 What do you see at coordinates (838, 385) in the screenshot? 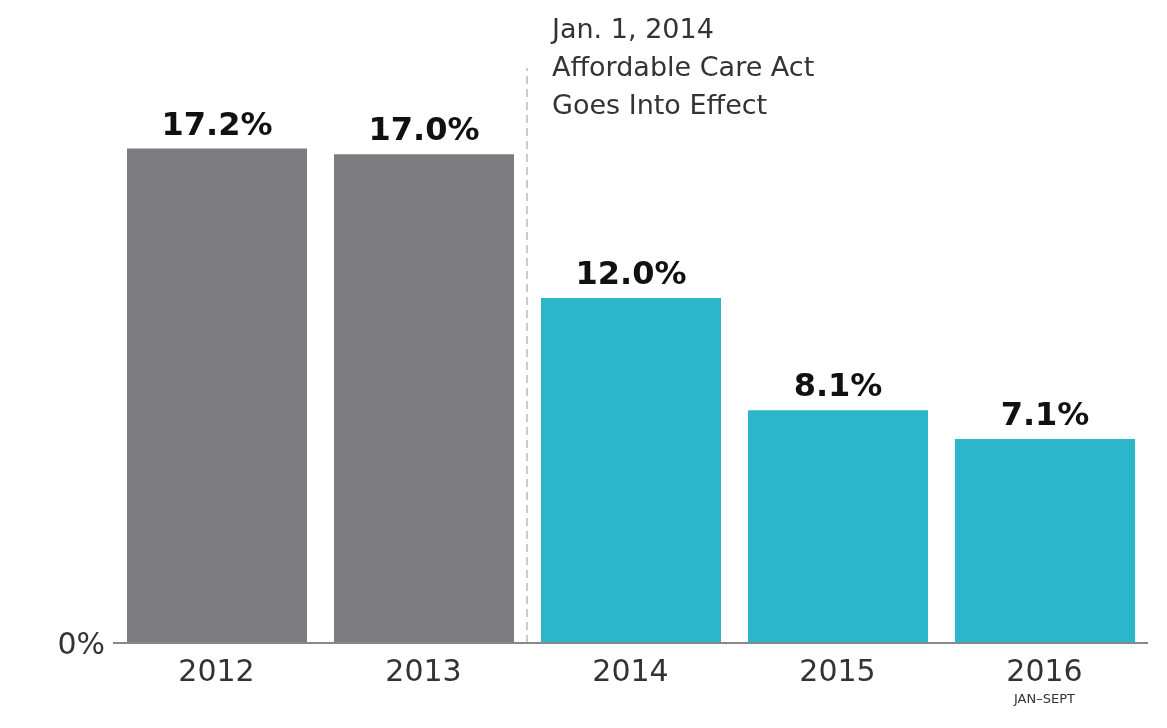
I see `data-label: 8.1%` at bounding box center [838, 385].